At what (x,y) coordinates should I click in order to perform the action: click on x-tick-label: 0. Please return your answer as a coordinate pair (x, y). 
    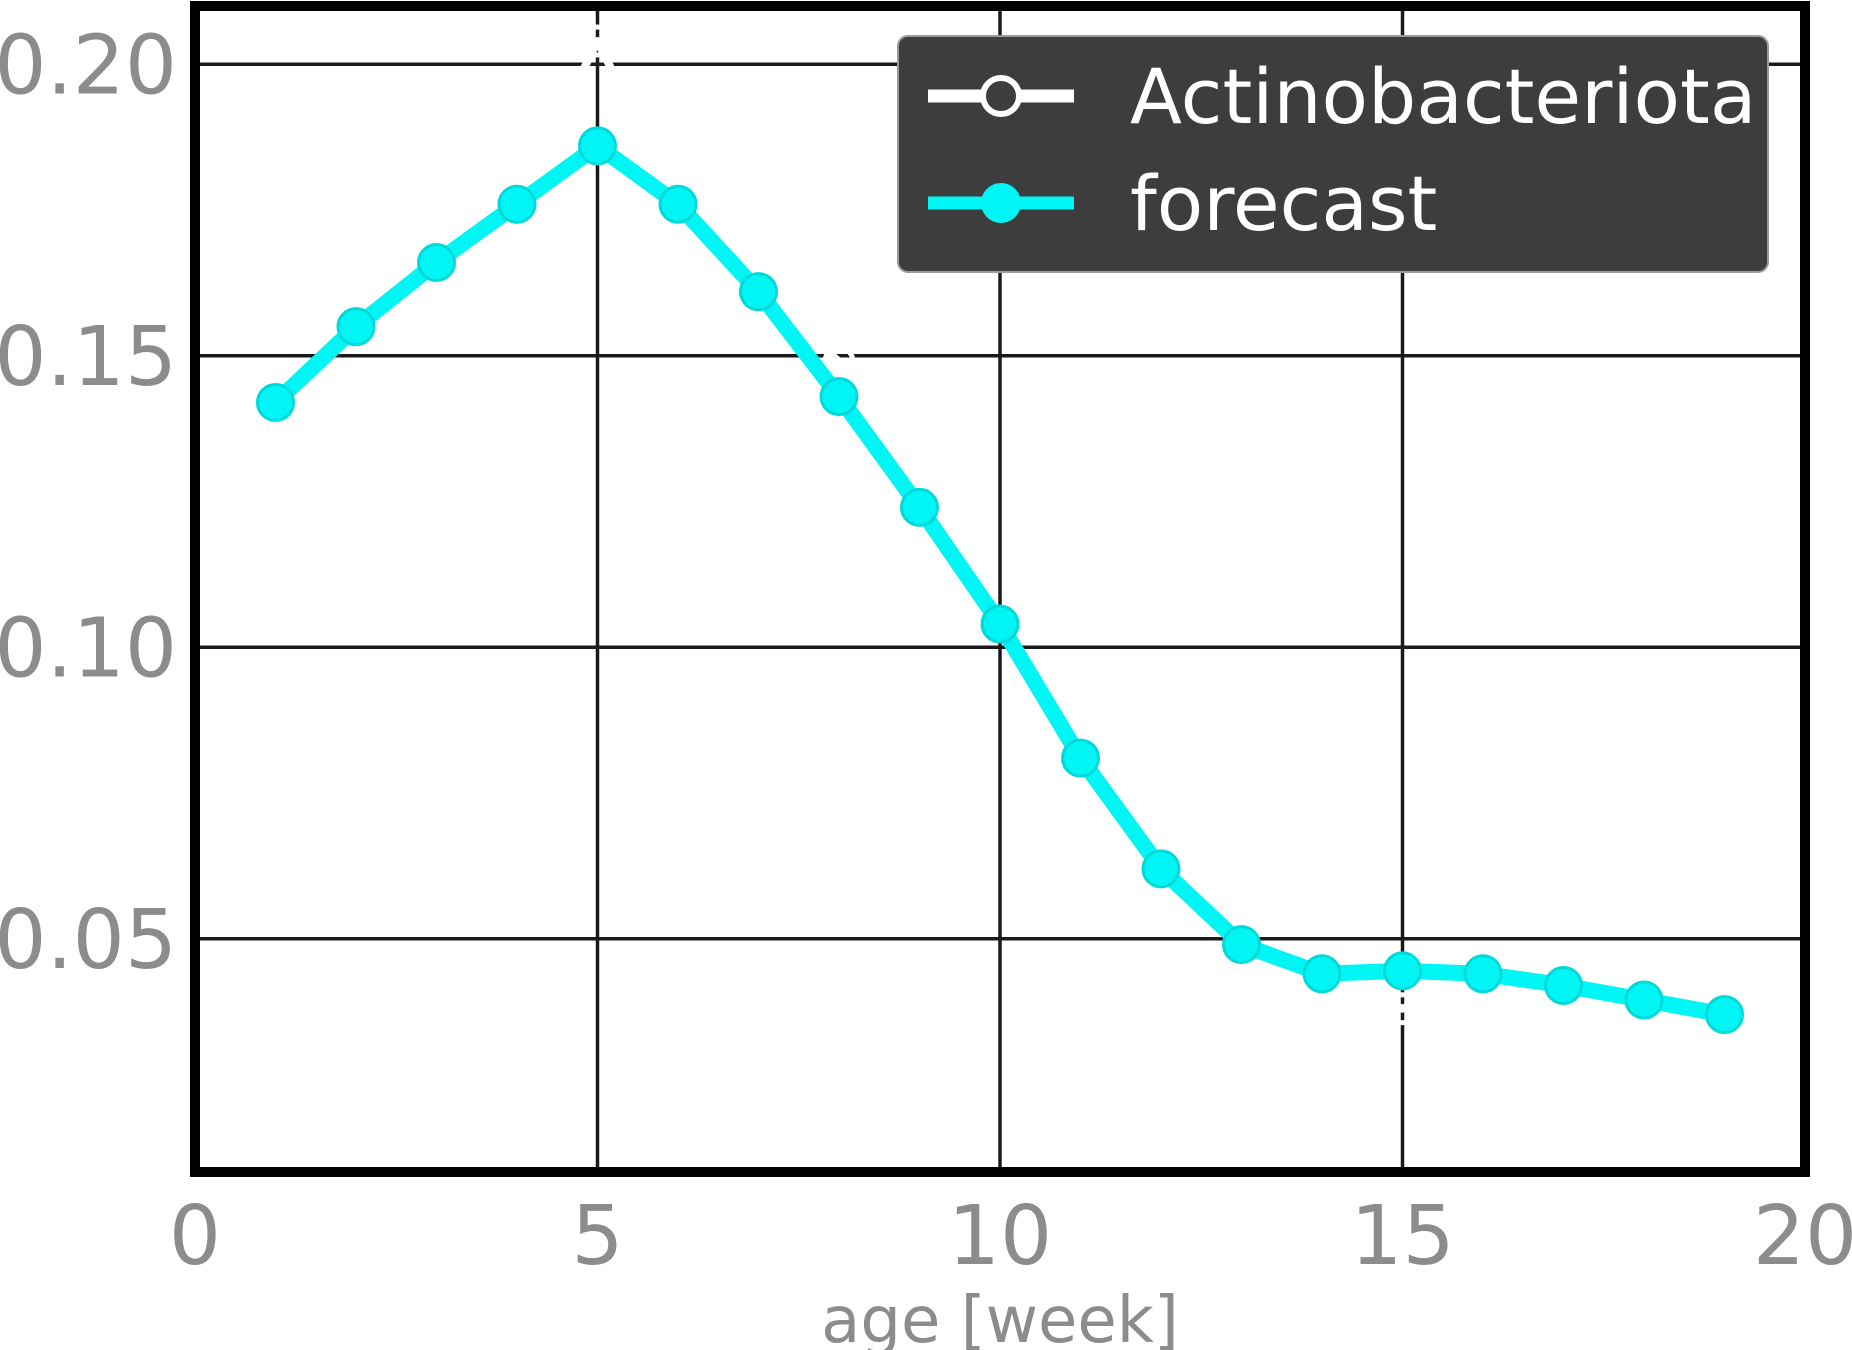
    Looking at the image, I should click on (195, 1236).